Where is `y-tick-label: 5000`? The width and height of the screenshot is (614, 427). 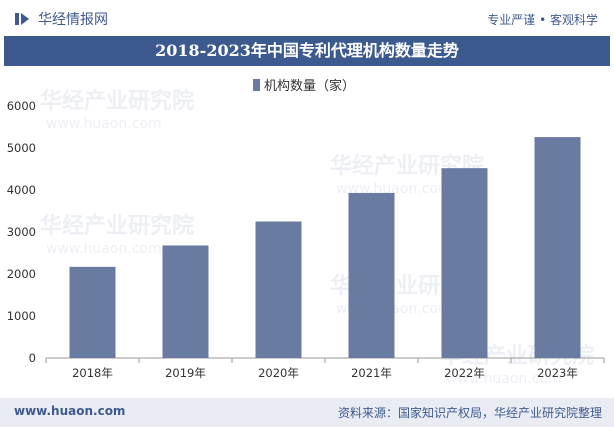
y-tick-label: 5000 is located at coordinates (21, 148).